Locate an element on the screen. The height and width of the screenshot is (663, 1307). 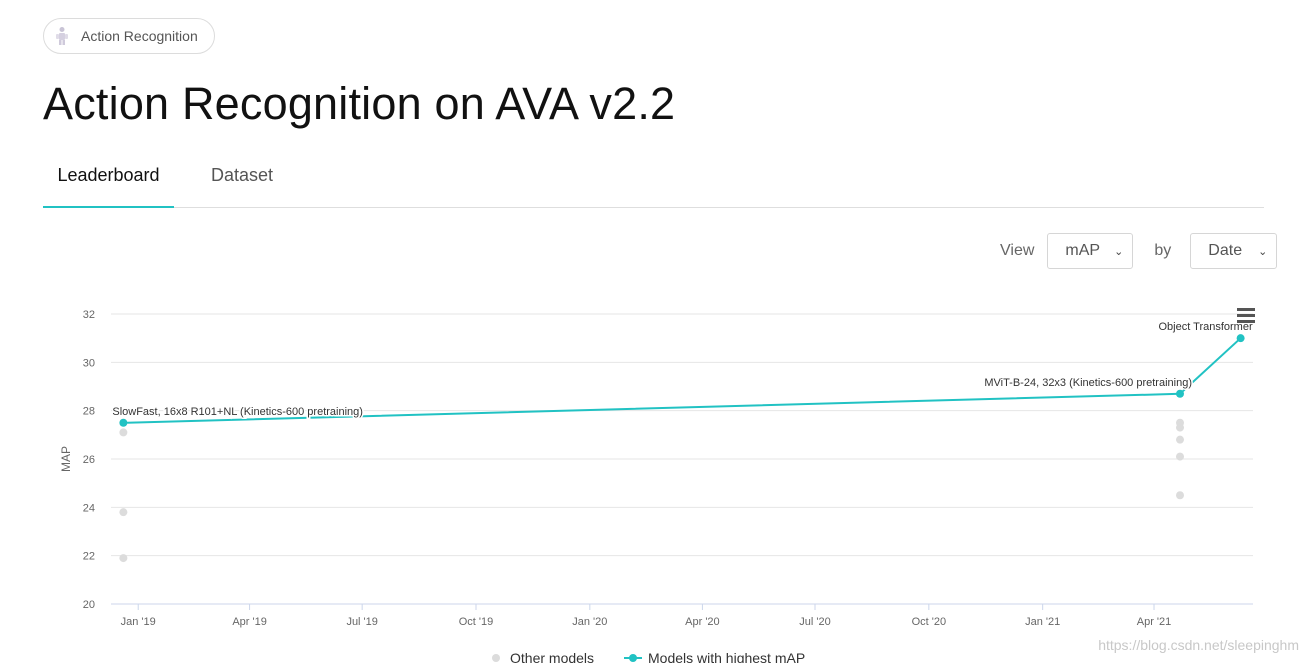
y-tick-label: 20 is located at coordinates (89, 605).